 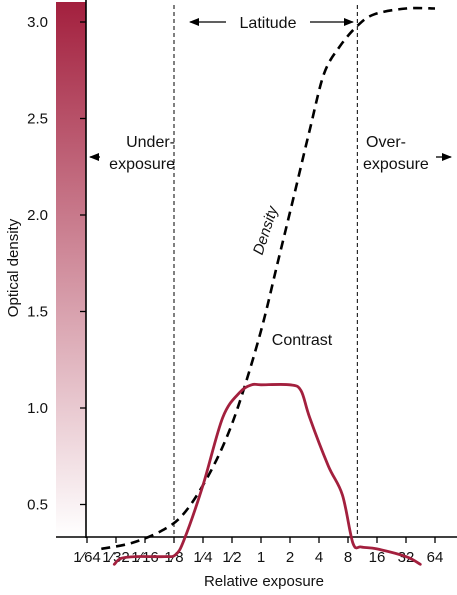 What do you see at coordinates (264, 581) in the screenshot?
I see `x-axis-label: Relative exposure` at bounding box center [264, 581].